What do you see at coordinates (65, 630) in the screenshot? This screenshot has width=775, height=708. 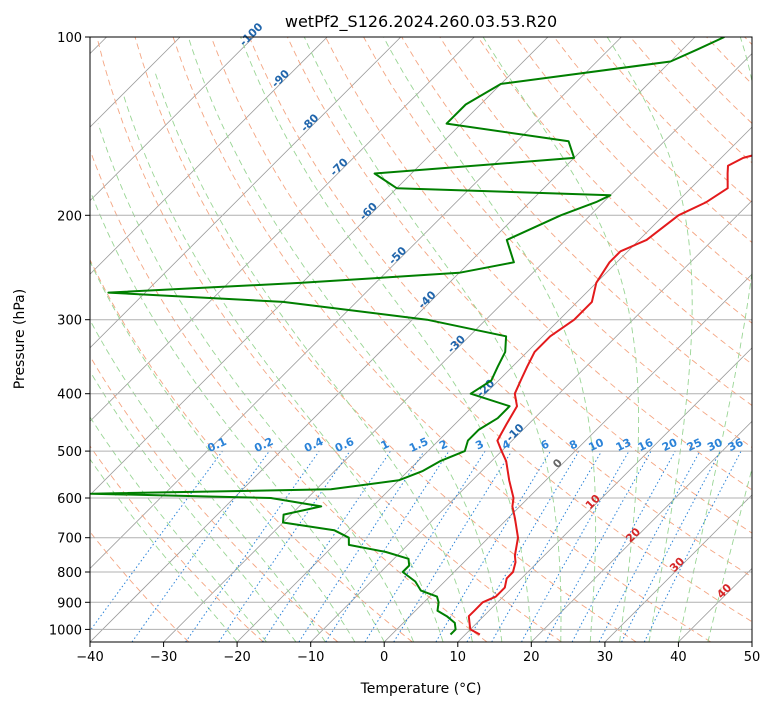 I see `y-tick-label: 1000` at bounding box center [65, 630].